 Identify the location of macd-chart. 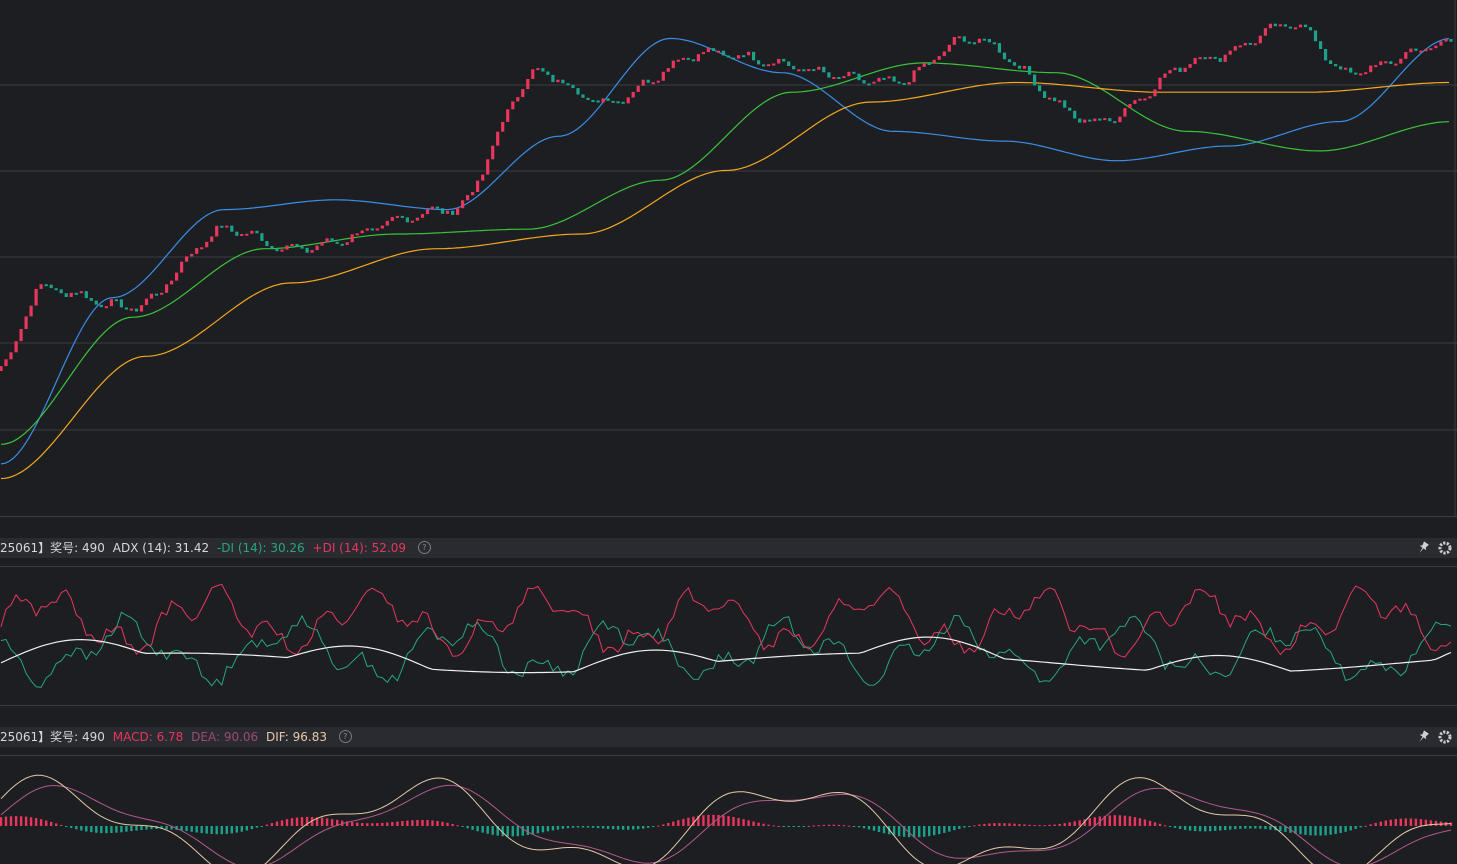
(728, 810).